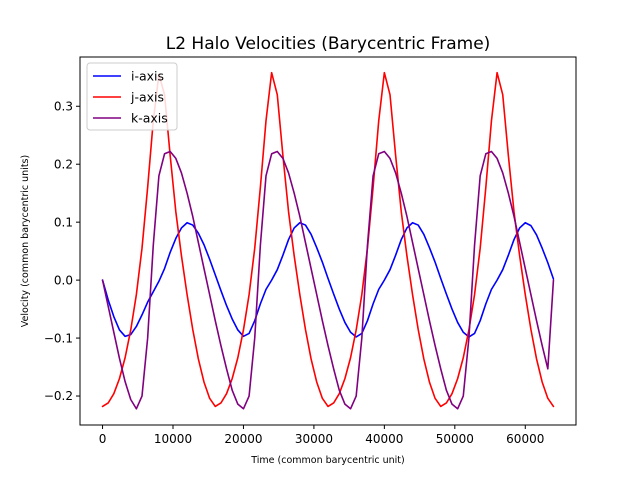  I want to click on x-tick-label: 30000, so click(314, 439).